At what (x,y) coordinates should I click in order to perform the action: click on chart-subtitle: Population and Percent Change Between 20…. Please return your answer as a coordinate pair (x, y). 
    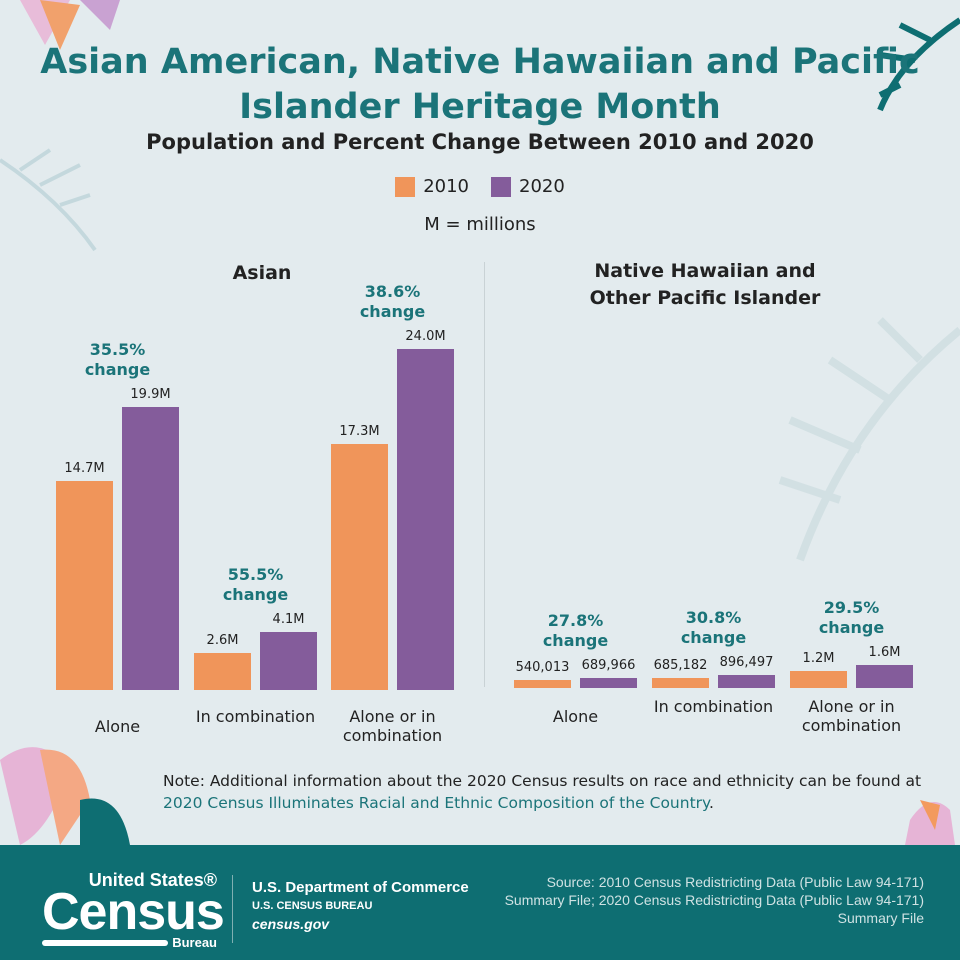
    Looking at the image, I should click on (480, 142).